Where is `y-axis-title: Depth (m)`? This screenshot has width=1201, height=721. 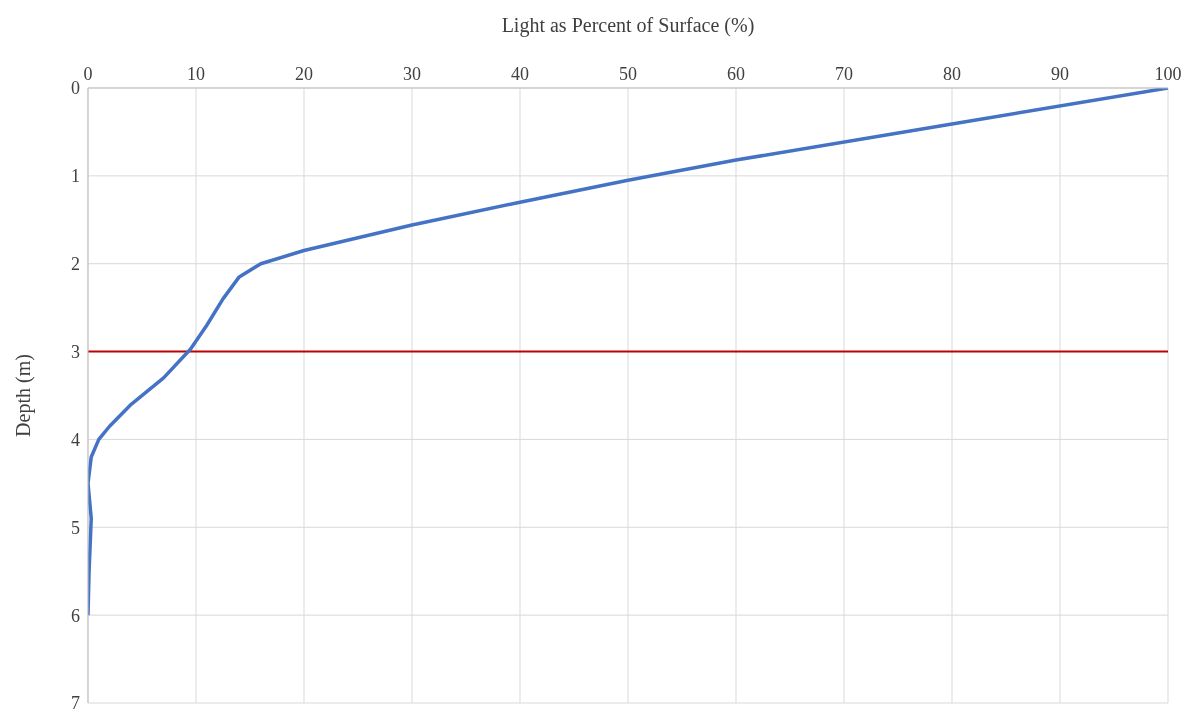 y-axis-title: Depth (m) is located at coordinates (24, 395).